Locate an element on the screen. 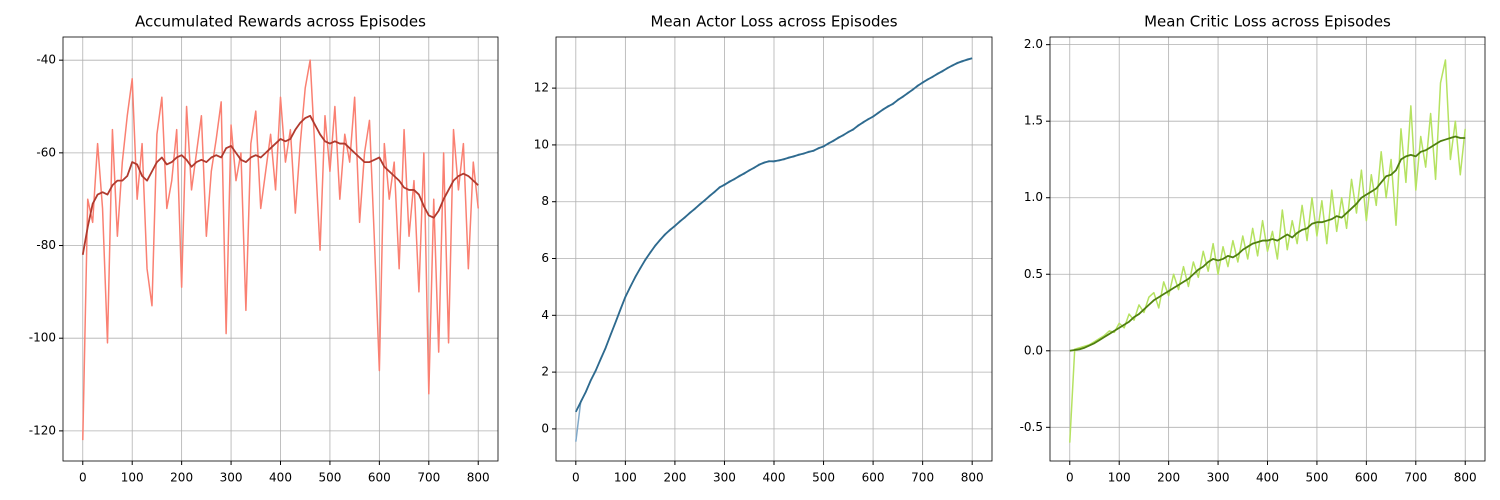 The width and height of the screenshot is (1500, 500). chart-title: Mean Actor Loss across Episodes is located at coordinates (773, 22).